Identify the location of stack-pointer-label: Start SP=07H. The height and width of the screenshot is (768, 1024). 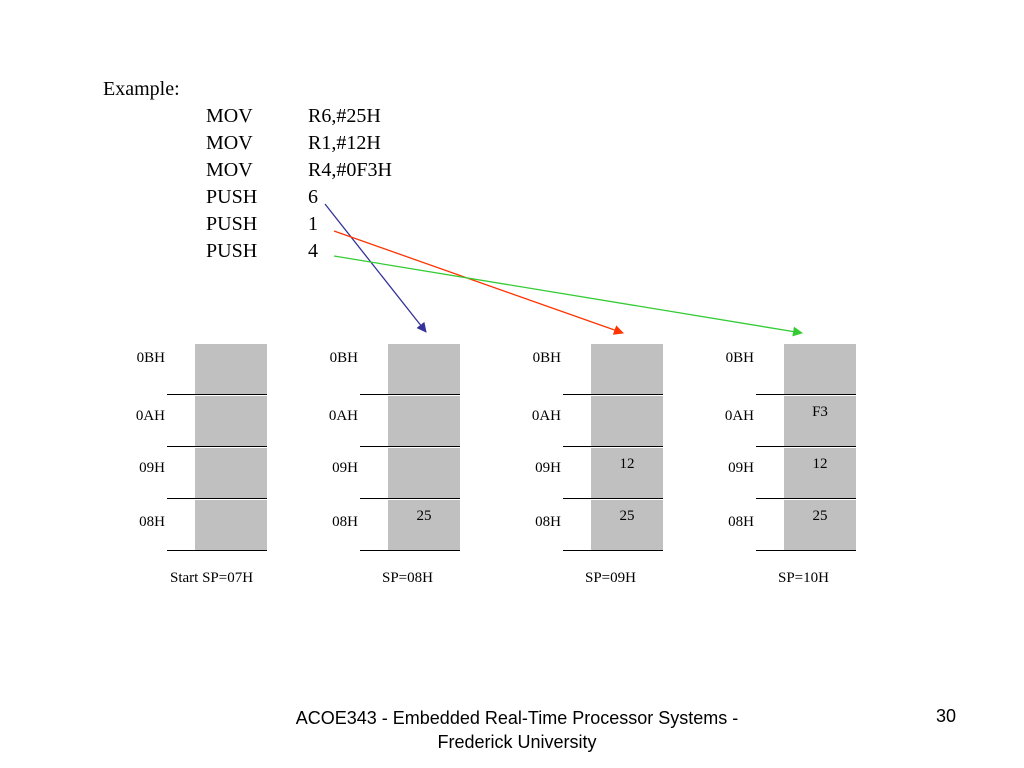
(212, 578).